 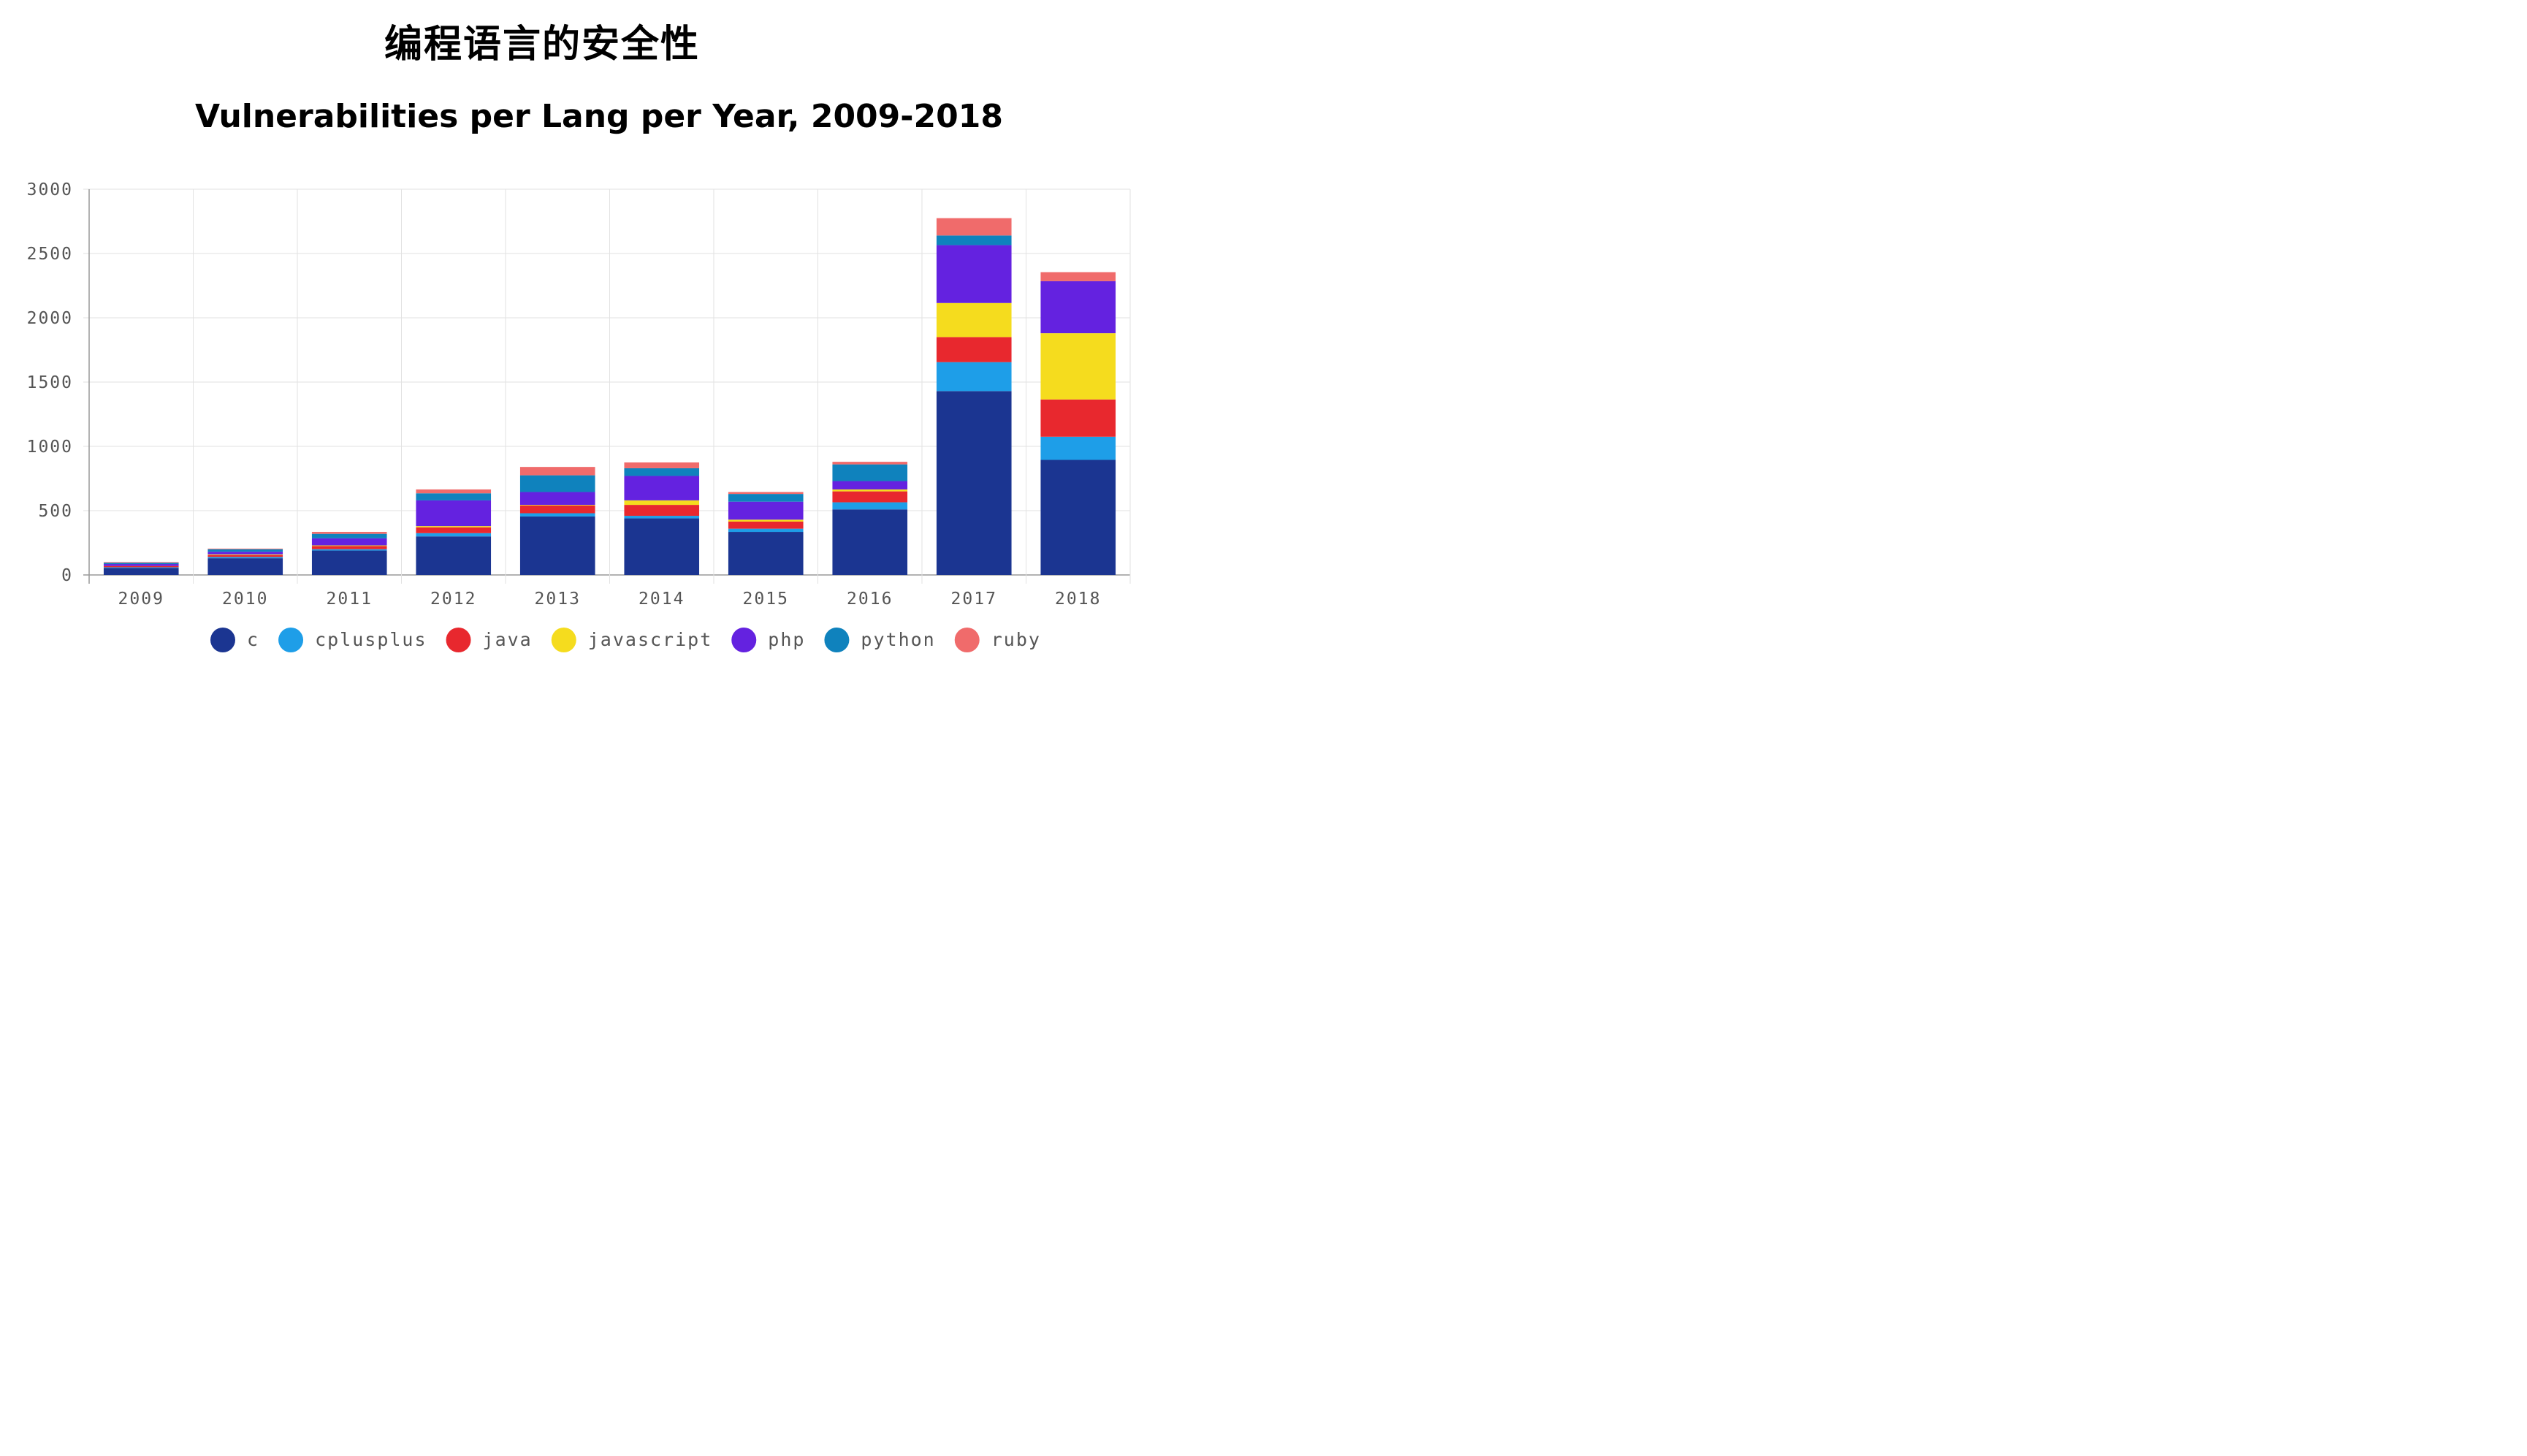 I want to click on bar-segment-java-2017, so click(x=974, y=349).